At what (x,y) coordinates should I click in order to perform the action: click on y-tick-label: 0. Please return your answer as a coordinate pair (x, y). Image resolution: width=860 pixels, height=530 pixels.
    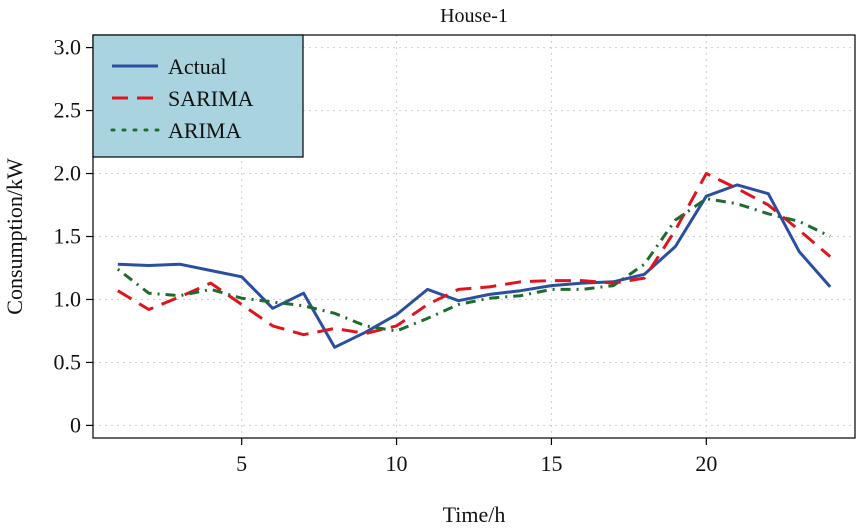
    Looking at the image, I should click on (75, 424).